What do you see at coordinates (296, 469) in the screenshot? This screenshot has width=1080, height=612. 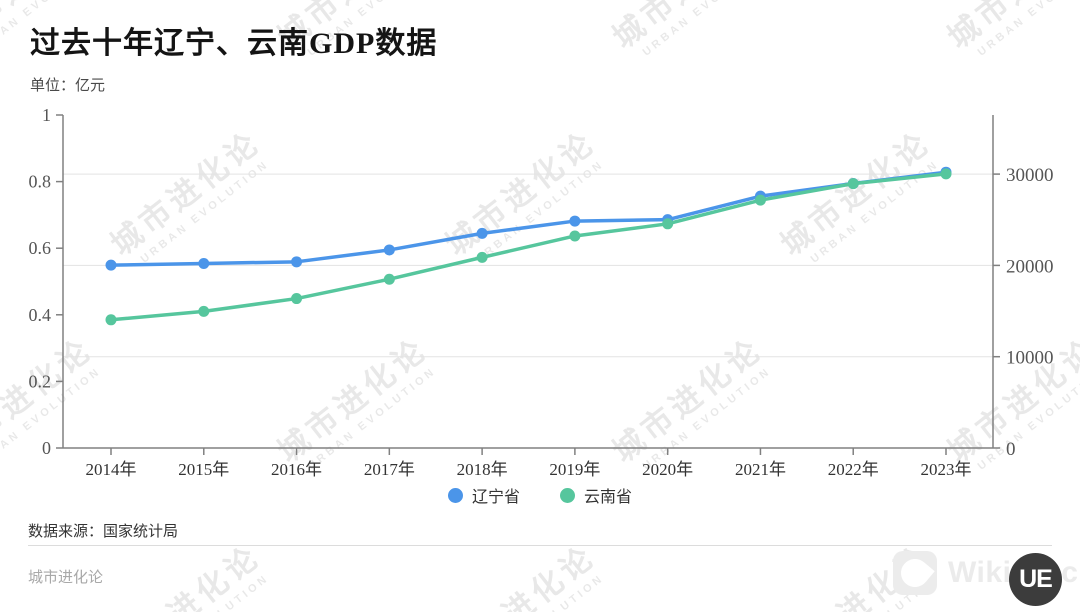 I see `x-axis-tick-label: 2016年` at bounding box center [296, 469].